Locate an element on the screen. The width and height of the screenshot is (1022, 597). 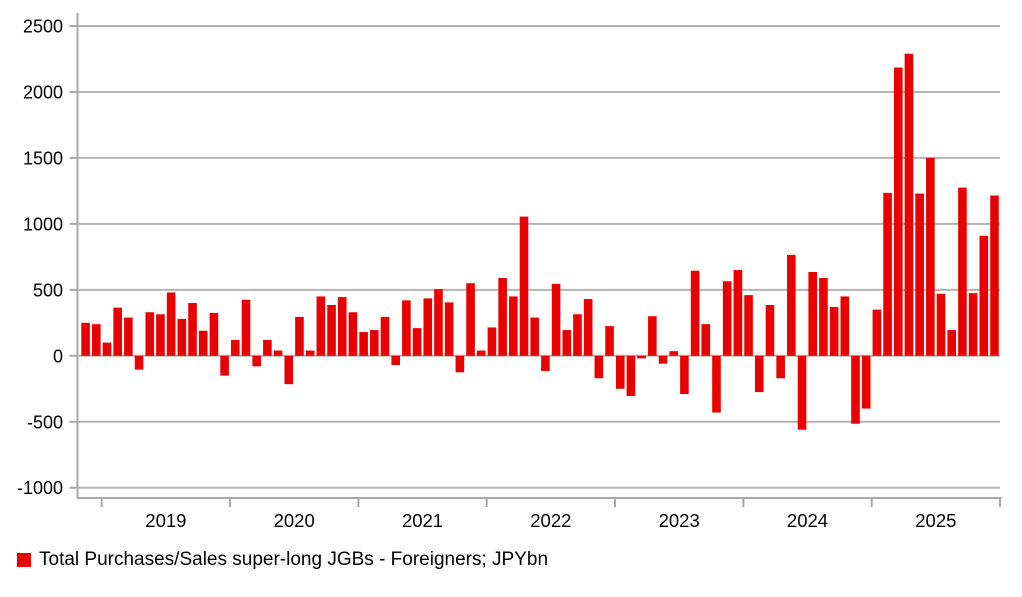
y-tick-label: 0 is located at coordinates (58, 356).